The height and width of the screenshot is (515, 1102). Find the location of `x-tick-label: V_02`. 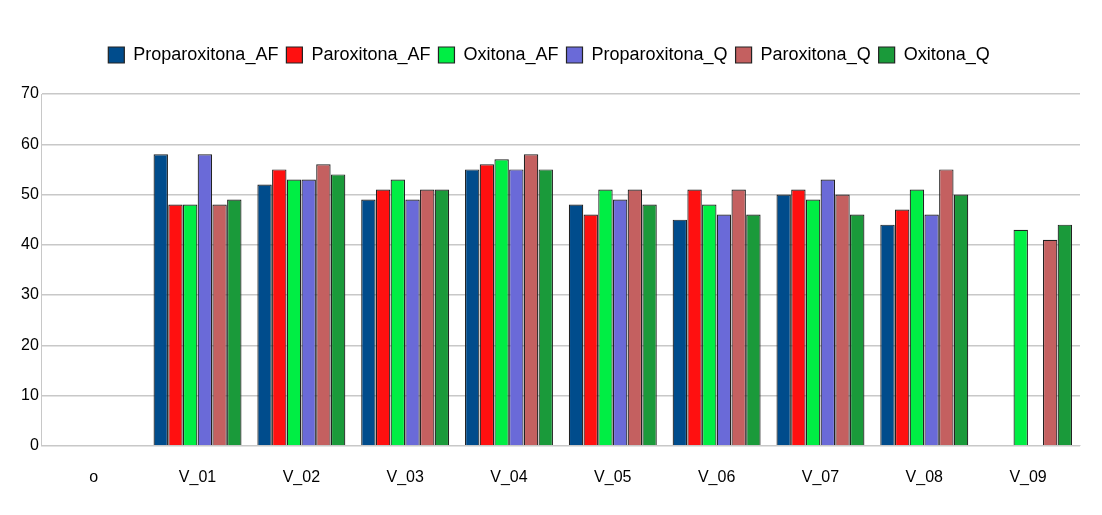

x-tick-label: V_02 is located at coordinates (301, 476).